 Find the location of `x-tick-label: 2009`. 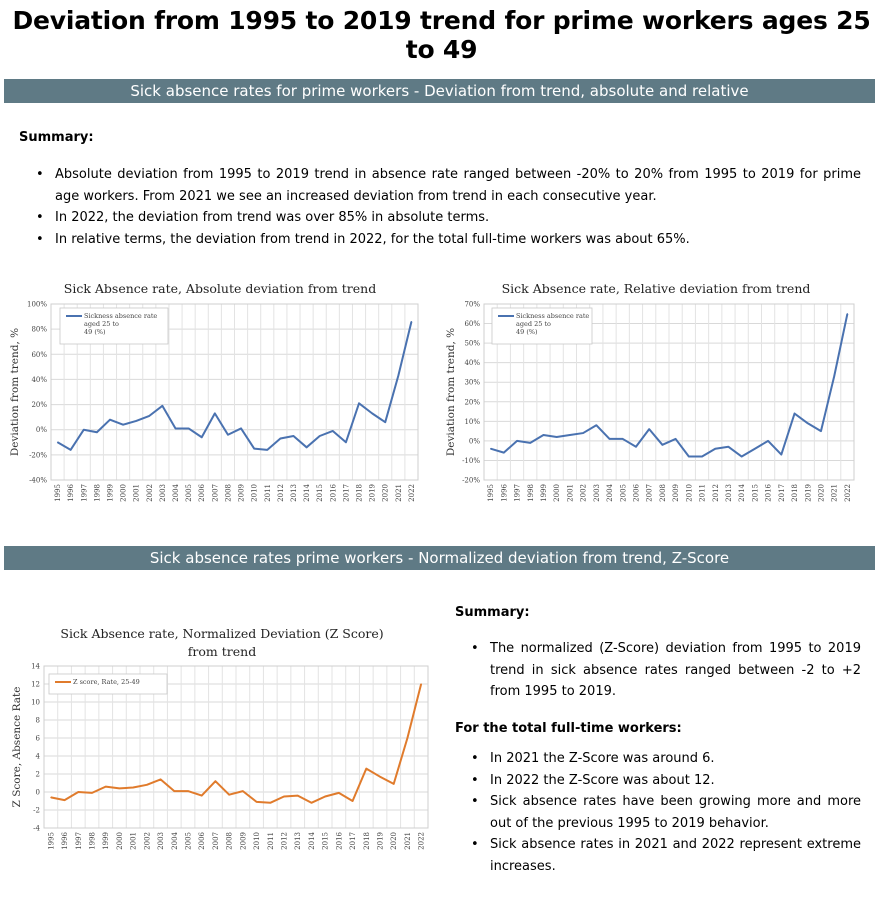

x-tick-label: 2009 is located at coordinates (243, 841).